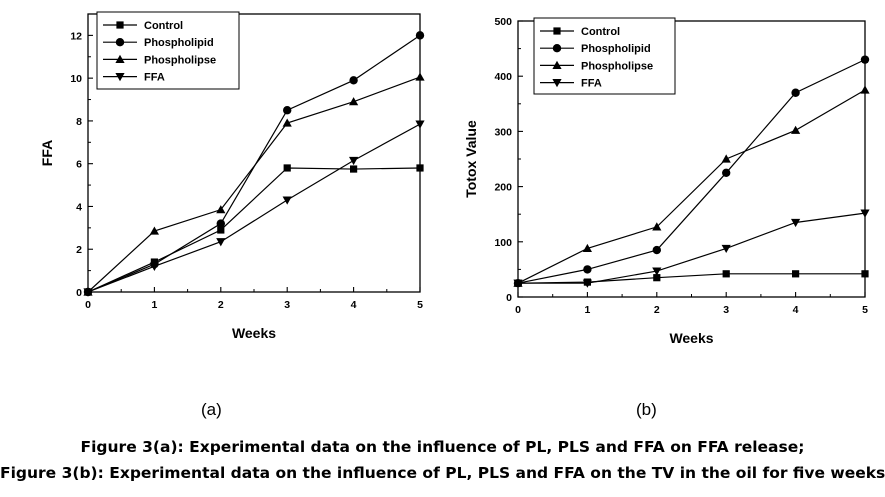  Describe the element at coordinates (79, 250) in the screenshot. I see `chart-a-y-tick-label: 2` at that location.